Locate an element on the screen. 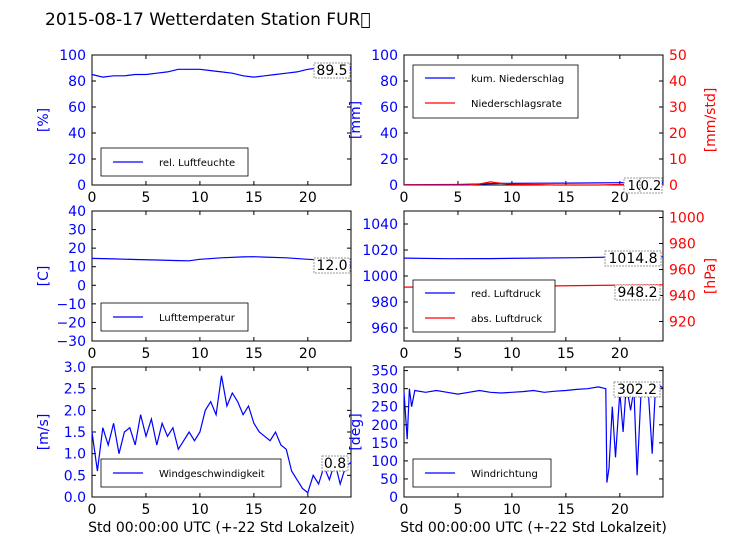 The height and width of the screenshot is (552, 736). humidity-xtick-label: 5 is located at coordinates (145, 198).